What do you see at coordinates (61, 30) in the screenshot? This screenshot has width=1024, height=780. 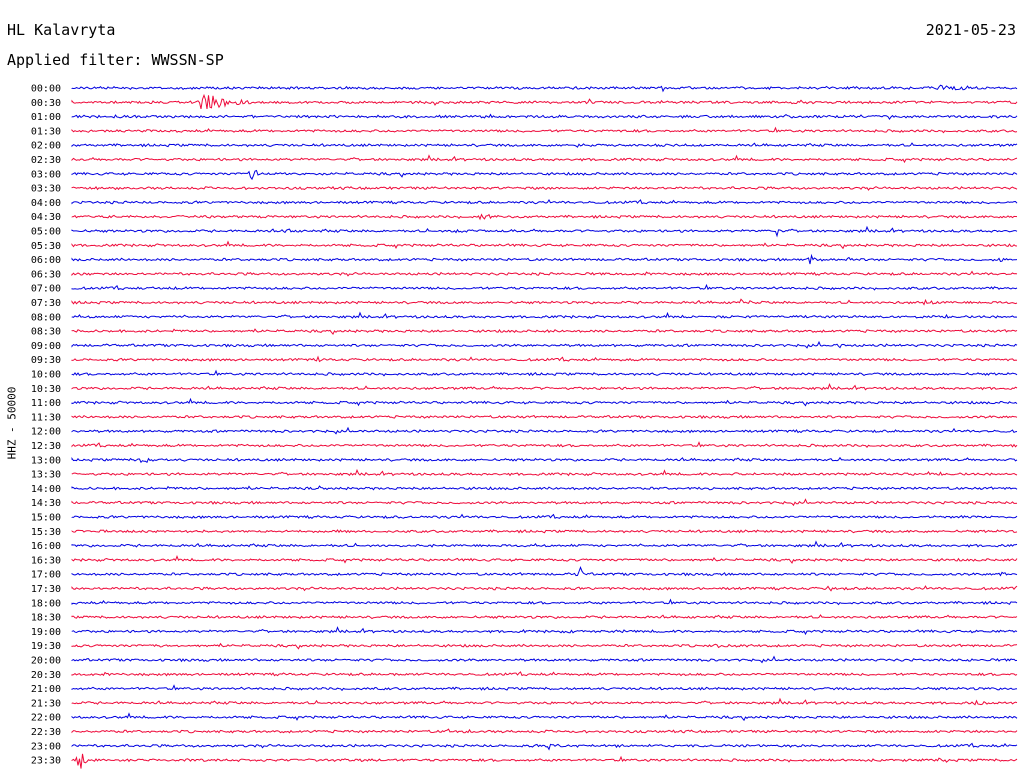 I see `station-name: HL Kalavryta` at bounding box center [61, 30].